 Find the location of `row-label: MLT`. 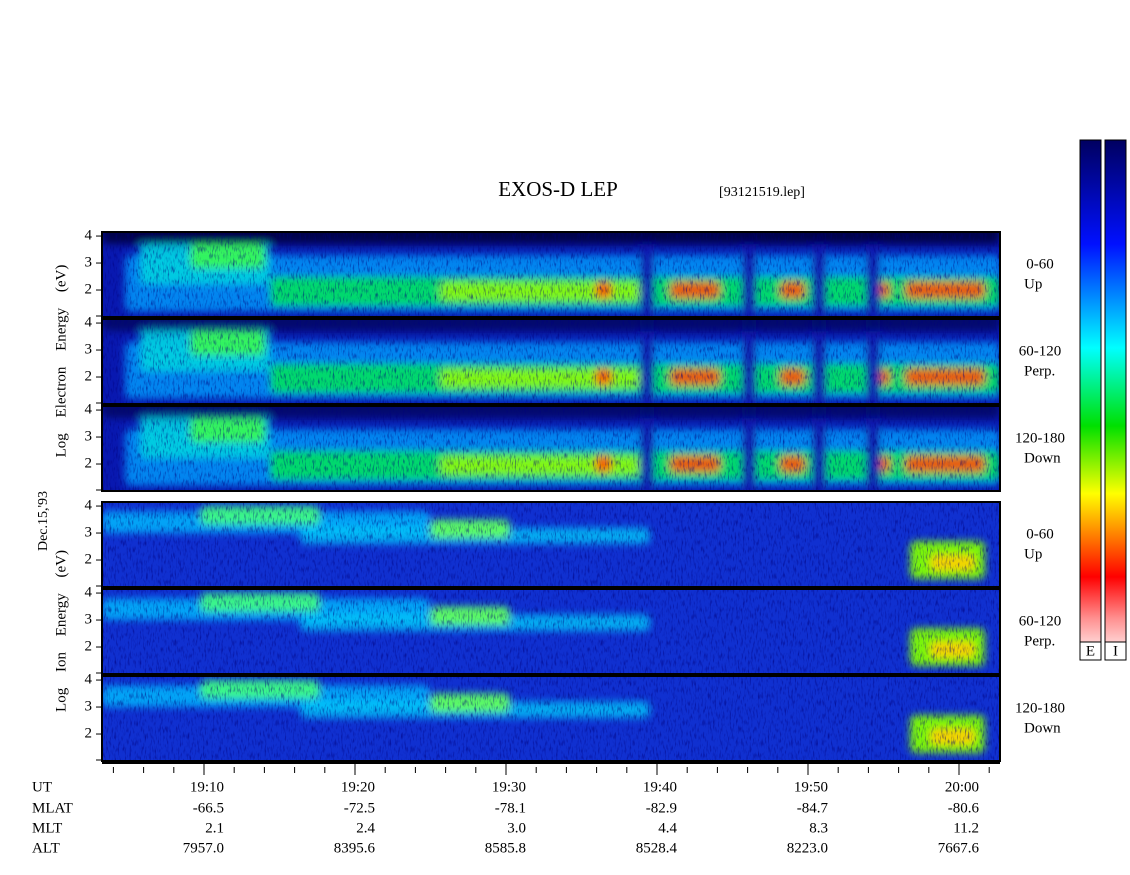

row-label: MLT is located at coordinates (47, 828).